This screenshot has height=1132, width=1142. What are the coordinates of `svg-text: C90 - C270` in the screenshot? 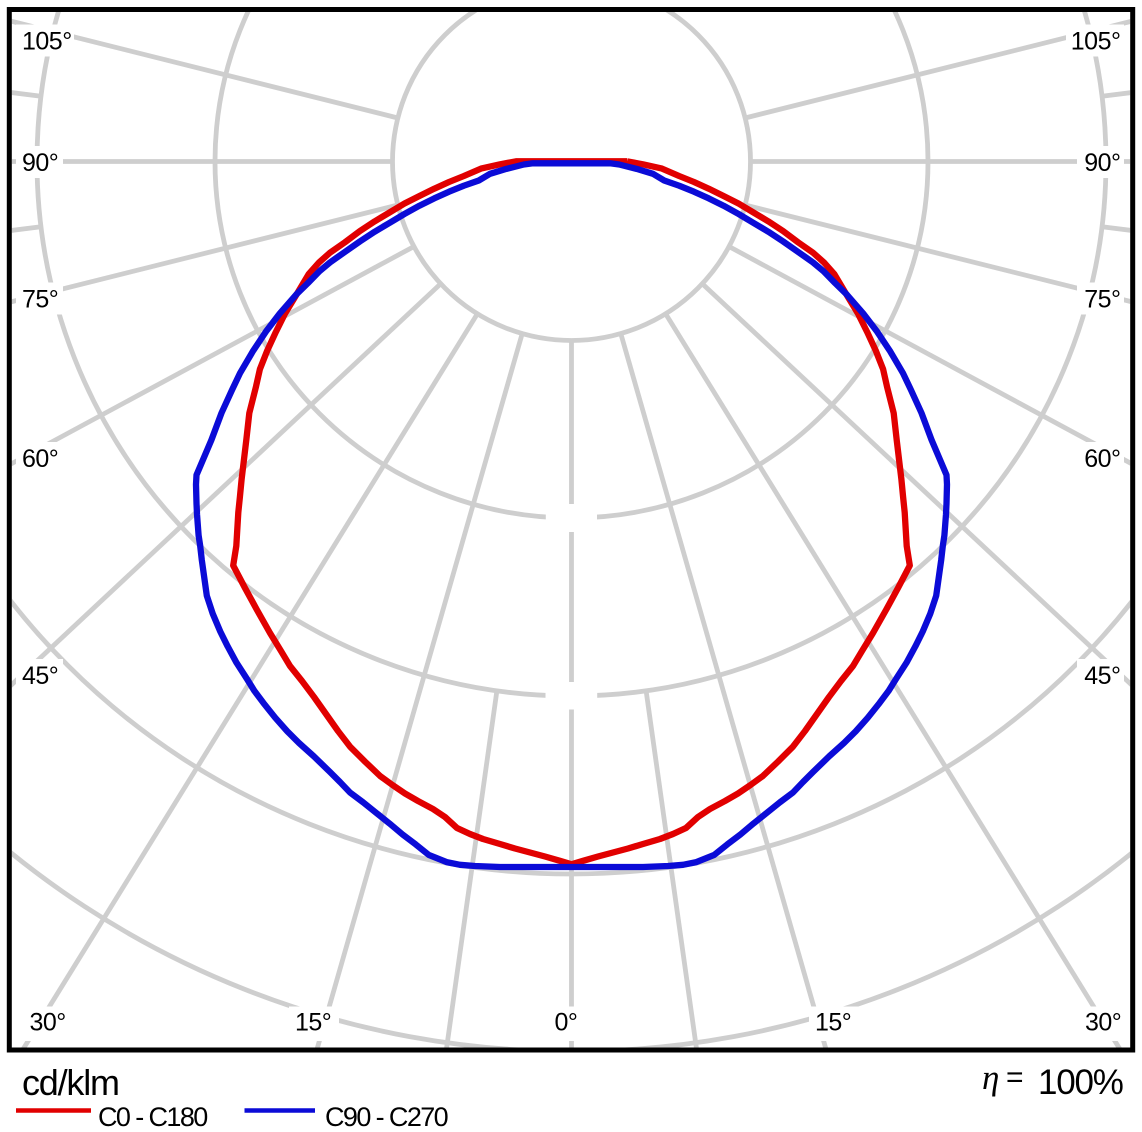 It's located at (386, 1117).